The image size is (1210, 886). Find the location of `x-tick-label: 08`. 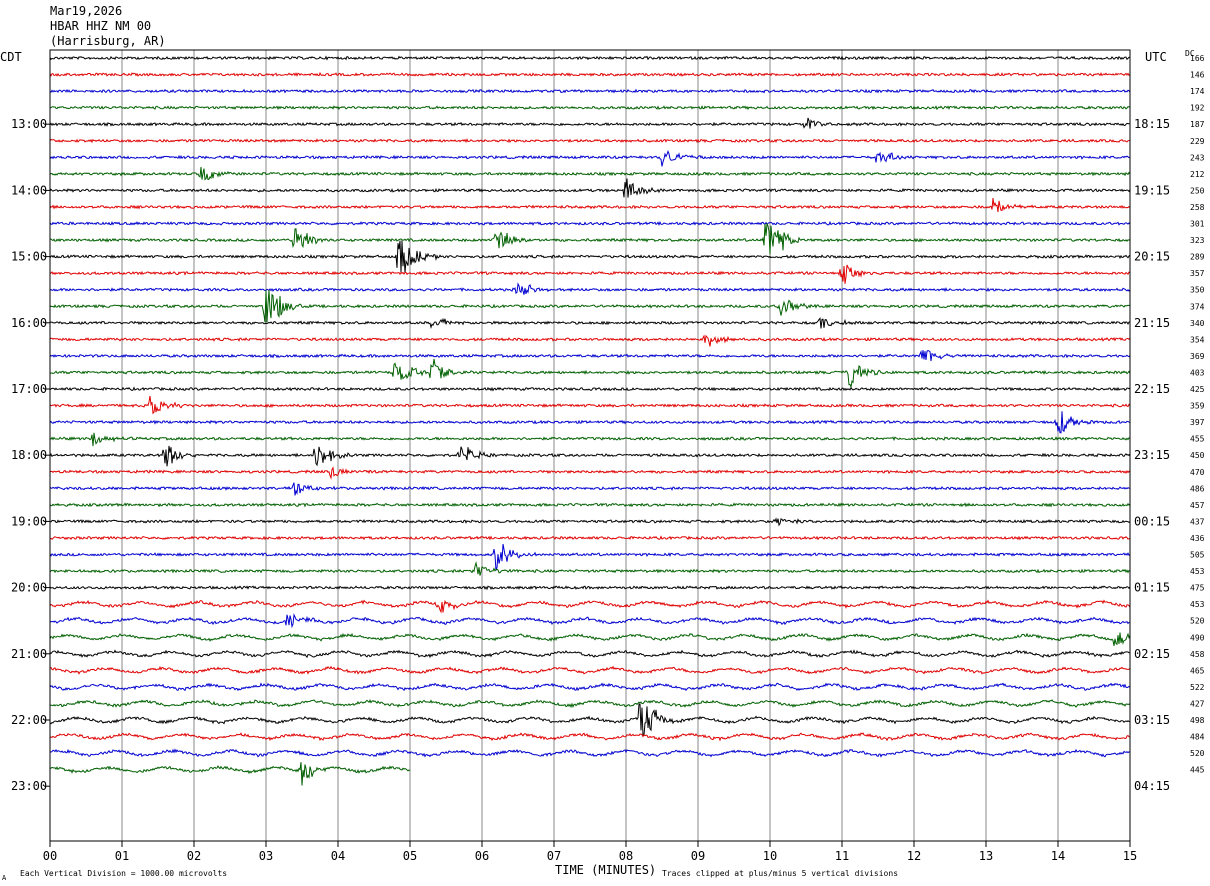

x-tick-label: 08 is located at coordinates (626, 856).